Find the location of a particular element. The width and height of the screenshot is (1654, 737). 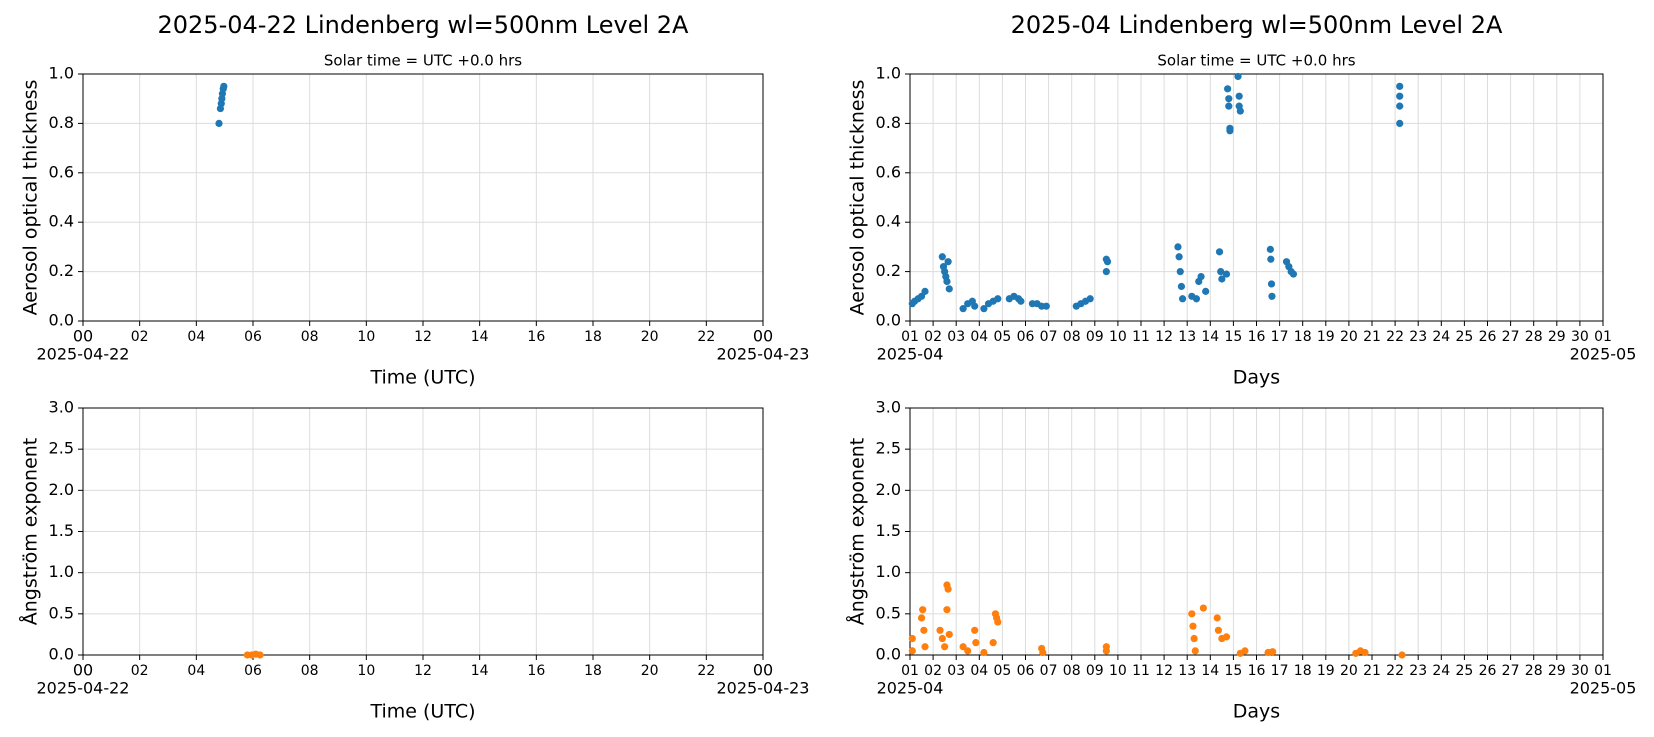

y-tick-label: 0.2 is located at coordinates (888, 270).